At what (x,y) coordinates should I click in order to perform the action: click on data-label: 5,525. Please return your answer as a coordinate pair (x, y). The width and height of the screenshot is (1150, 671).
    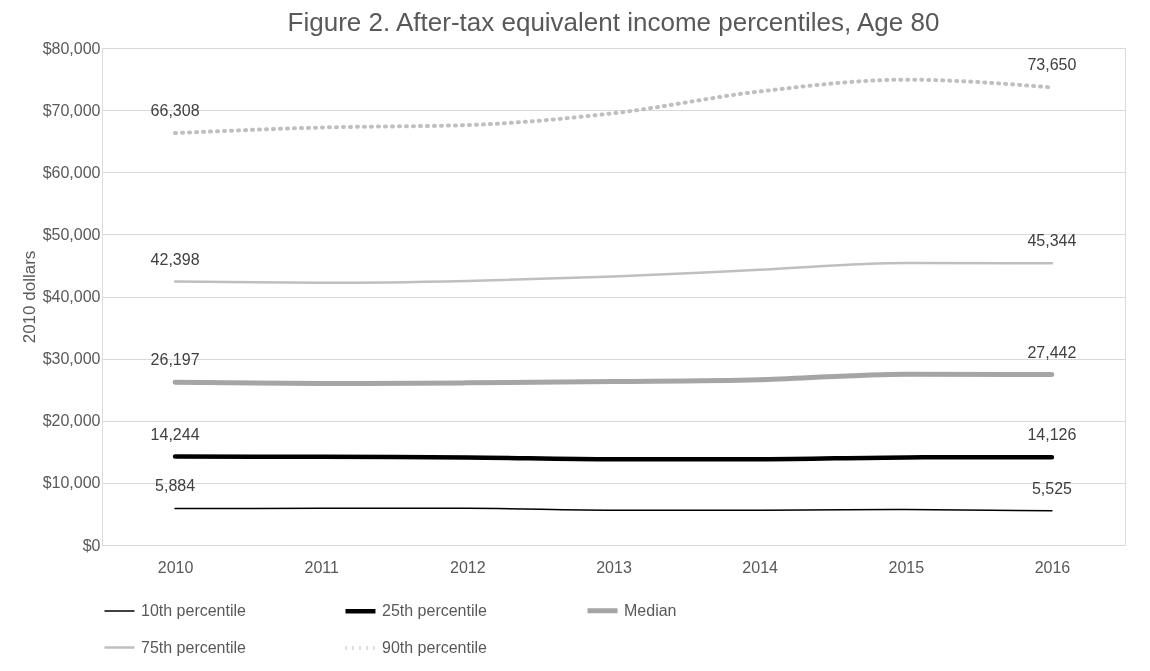
    Looking at the image, I should click on (1052, 488).